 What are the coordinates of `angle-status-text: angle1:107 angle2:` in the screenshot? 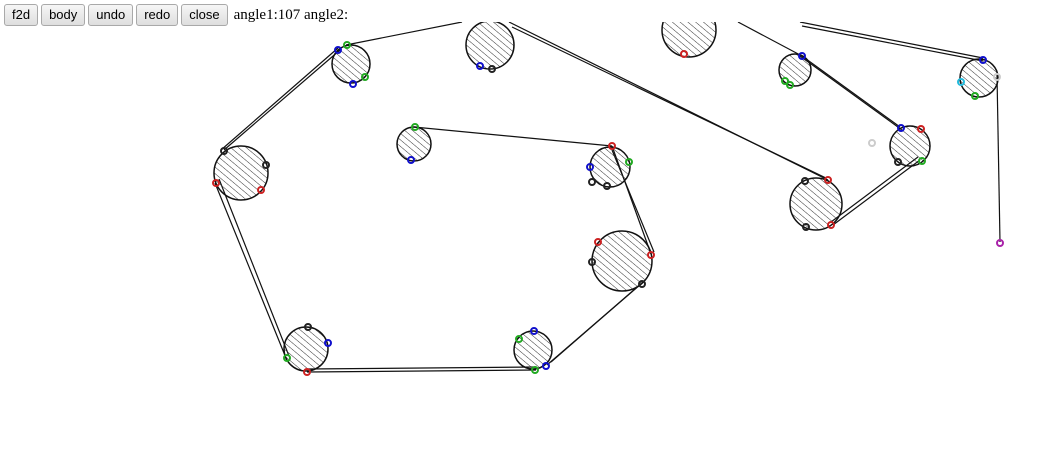 It's located at (291, 14).